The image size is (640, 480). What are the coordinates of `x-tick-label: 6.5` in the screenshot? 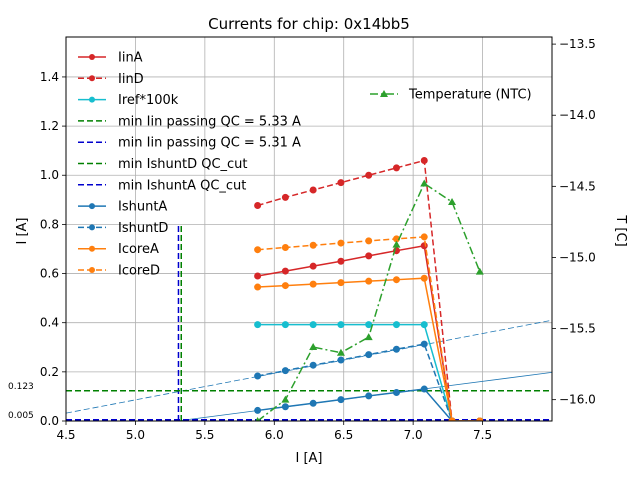 It's located at (343, 435).